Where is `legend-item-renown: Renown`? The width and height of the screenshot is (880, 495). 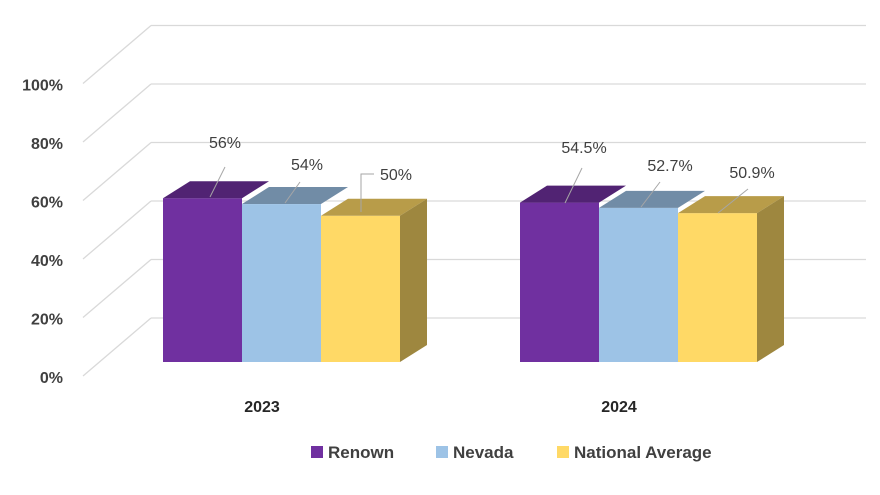 legend-item-renown: Renown is located at coordinates (352, 452).